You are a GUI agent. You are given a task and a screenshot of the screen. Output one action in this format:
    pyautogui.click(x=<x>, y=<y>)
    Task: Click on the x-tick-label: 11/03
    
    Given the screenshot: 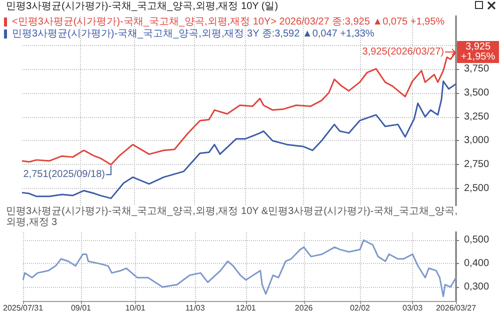 What is the action you would take?
    pyautogui.click(x=195, y=308)
    